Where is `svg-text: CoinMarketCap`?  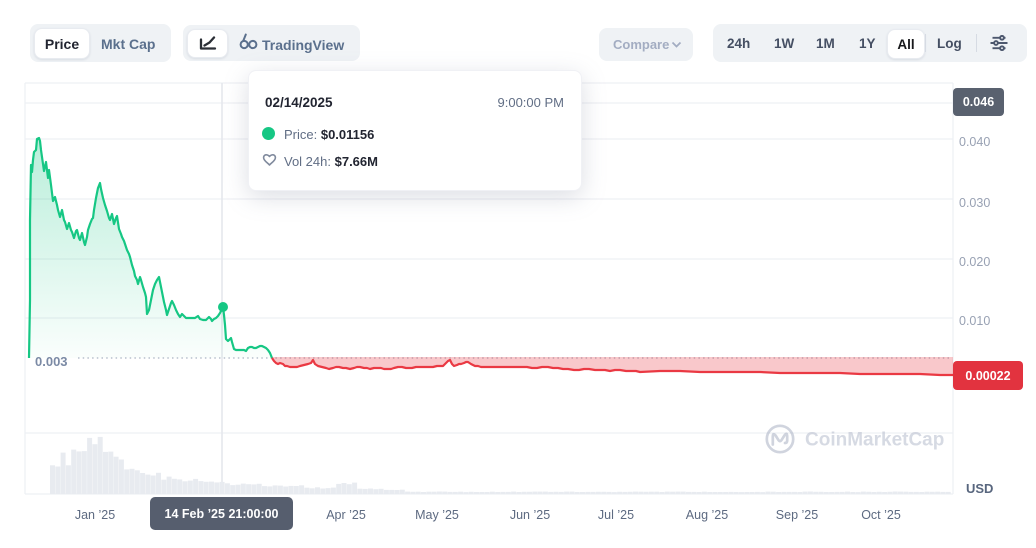
svg-text: CoinMarketCap is located at coordinates (874, 440).